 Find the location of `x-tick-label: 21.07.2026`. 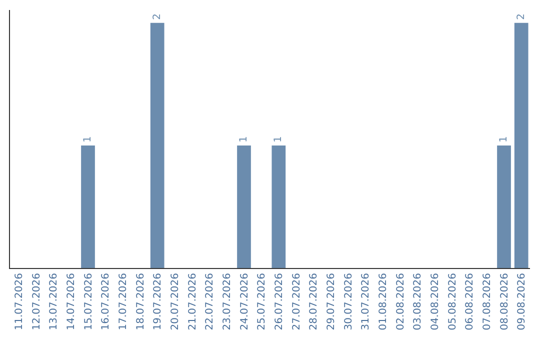

x-tick-label: 21.07.2026 is located at coordinates (192, 301).